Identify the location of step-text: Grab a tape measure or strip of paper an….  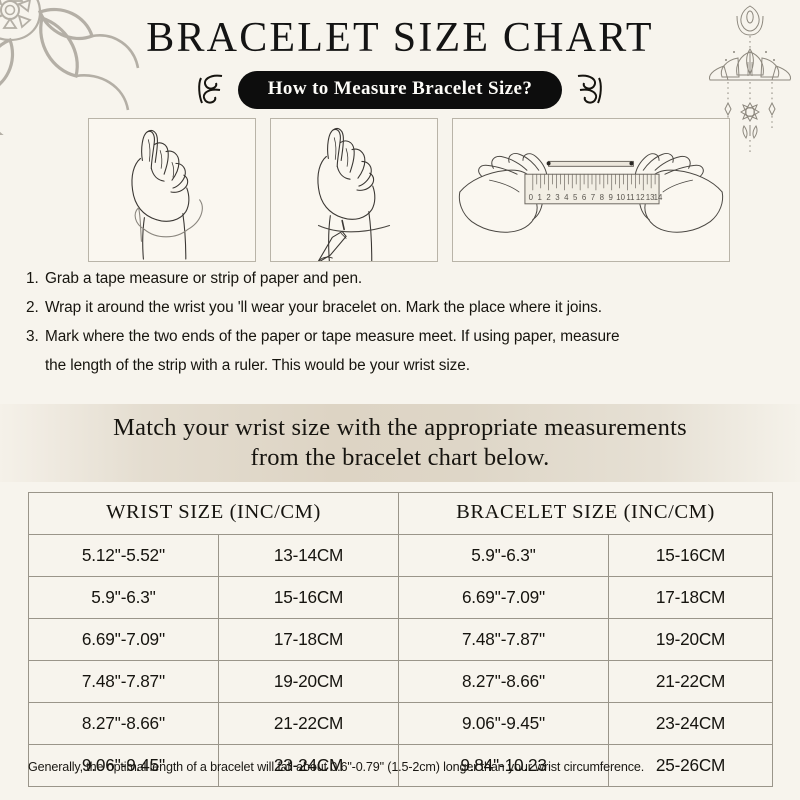
(204, 278).